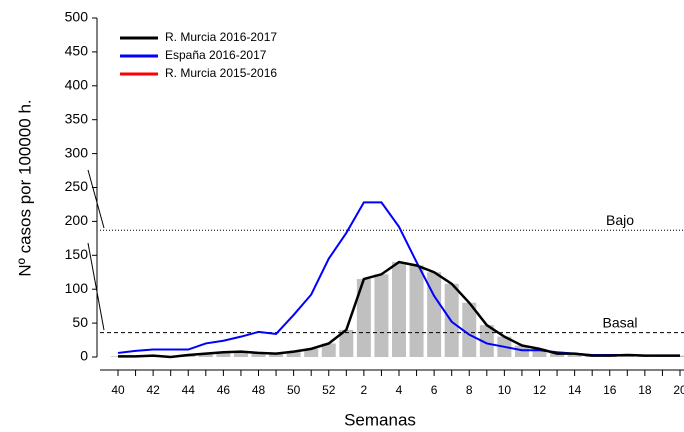 This screenshot has height=432, width=684. What do you see at coordinates (77, 186) in the screenshot?
I see `y-tick-label: 250` at bounding box center [77, 186].